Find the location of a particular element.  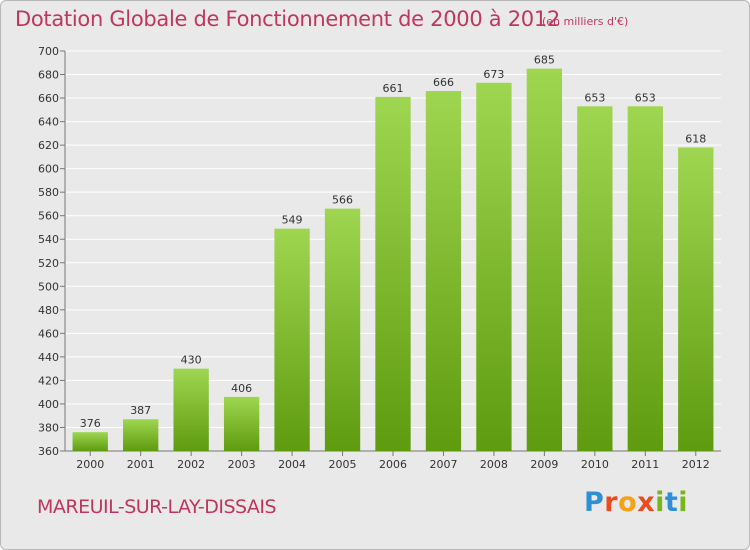

bar-2006 is located at coordinates (393, 273).